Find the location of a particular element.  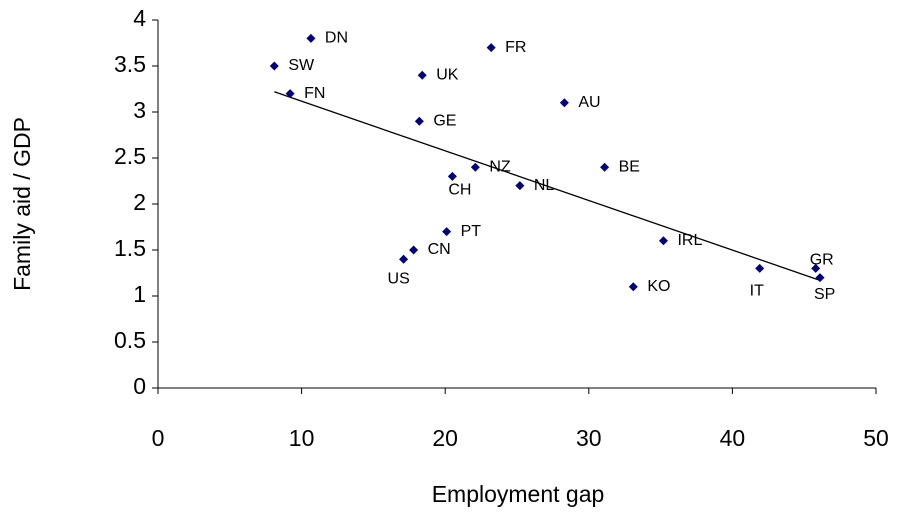

point-label: BE is located at coordinates (629, 166).